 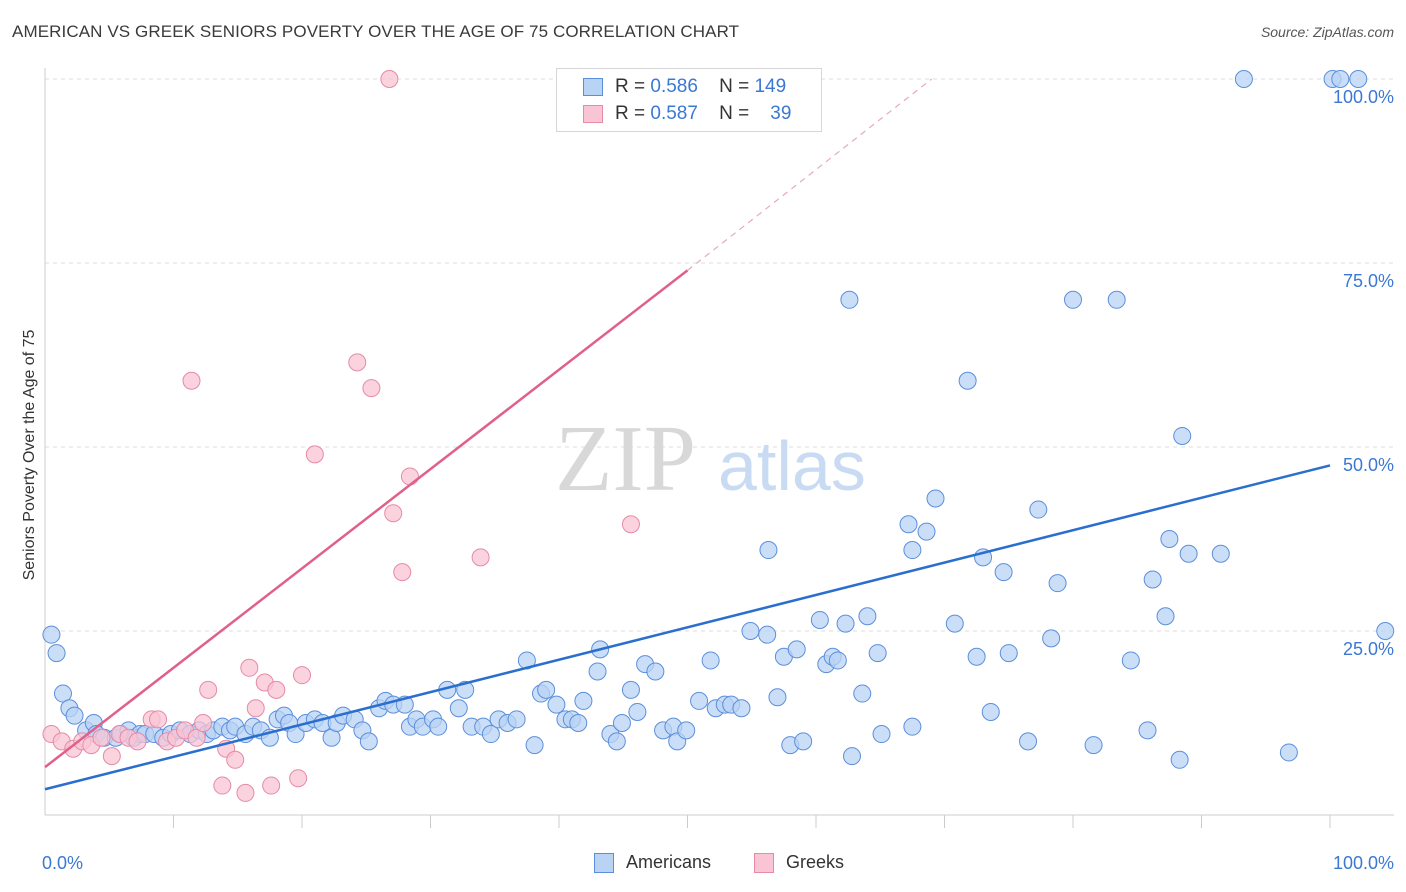 What do you see at coordinates (1368, 649) in the screenshot?
I see `y-tick-label-0: 25.0%` at bounding box center [1368, 649].